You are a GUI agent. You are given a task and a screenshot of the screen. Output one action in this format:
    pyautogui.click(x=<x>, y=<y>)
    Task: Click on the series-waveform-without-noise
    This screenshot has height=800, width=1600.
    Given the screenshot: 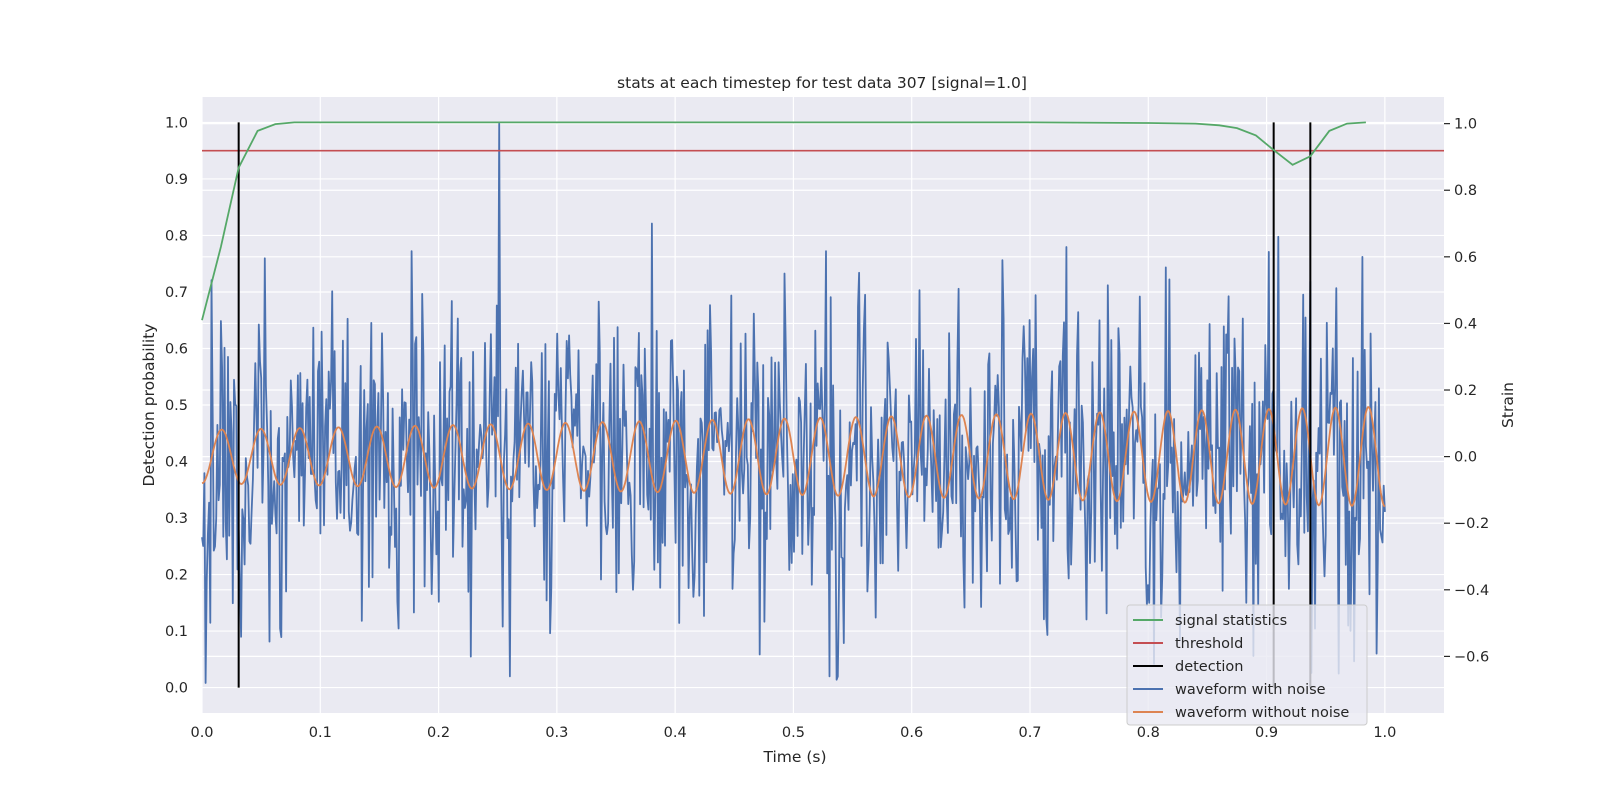 What is the action you would take?
    pyautogui.click(x=793, y=457)
    